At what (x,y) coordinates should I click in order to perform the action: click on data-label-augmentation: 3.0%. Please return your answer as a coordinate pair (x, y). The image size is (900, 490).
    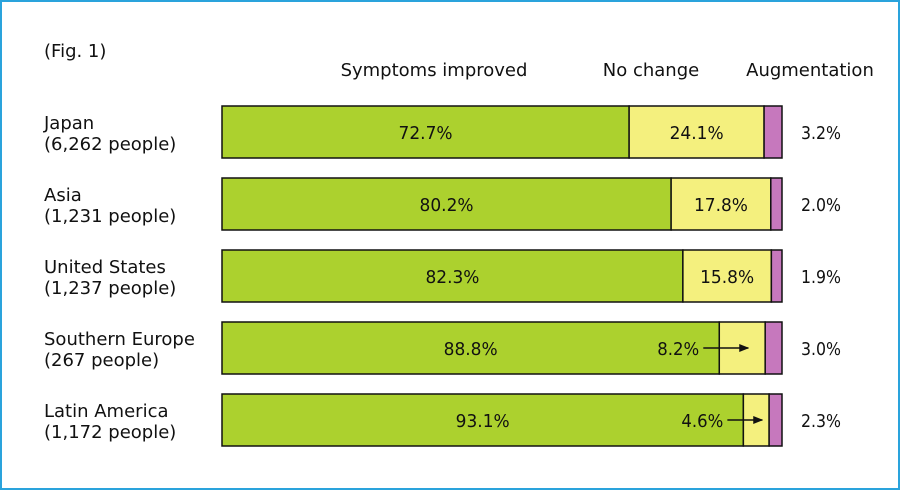
    Looking at the image, I should click on (821, 349).